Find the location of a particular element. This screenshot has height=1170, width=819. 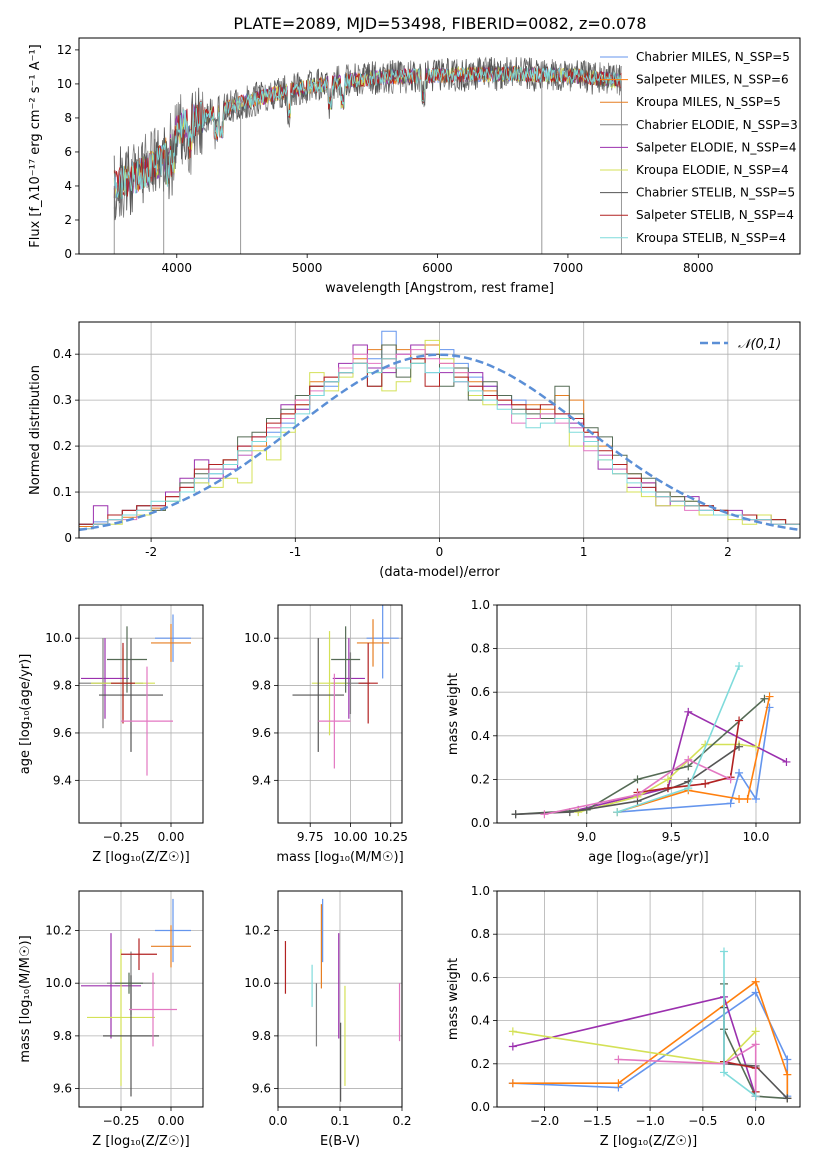

x-tick-label: −2.0 is located at coordinates (544, 1121).